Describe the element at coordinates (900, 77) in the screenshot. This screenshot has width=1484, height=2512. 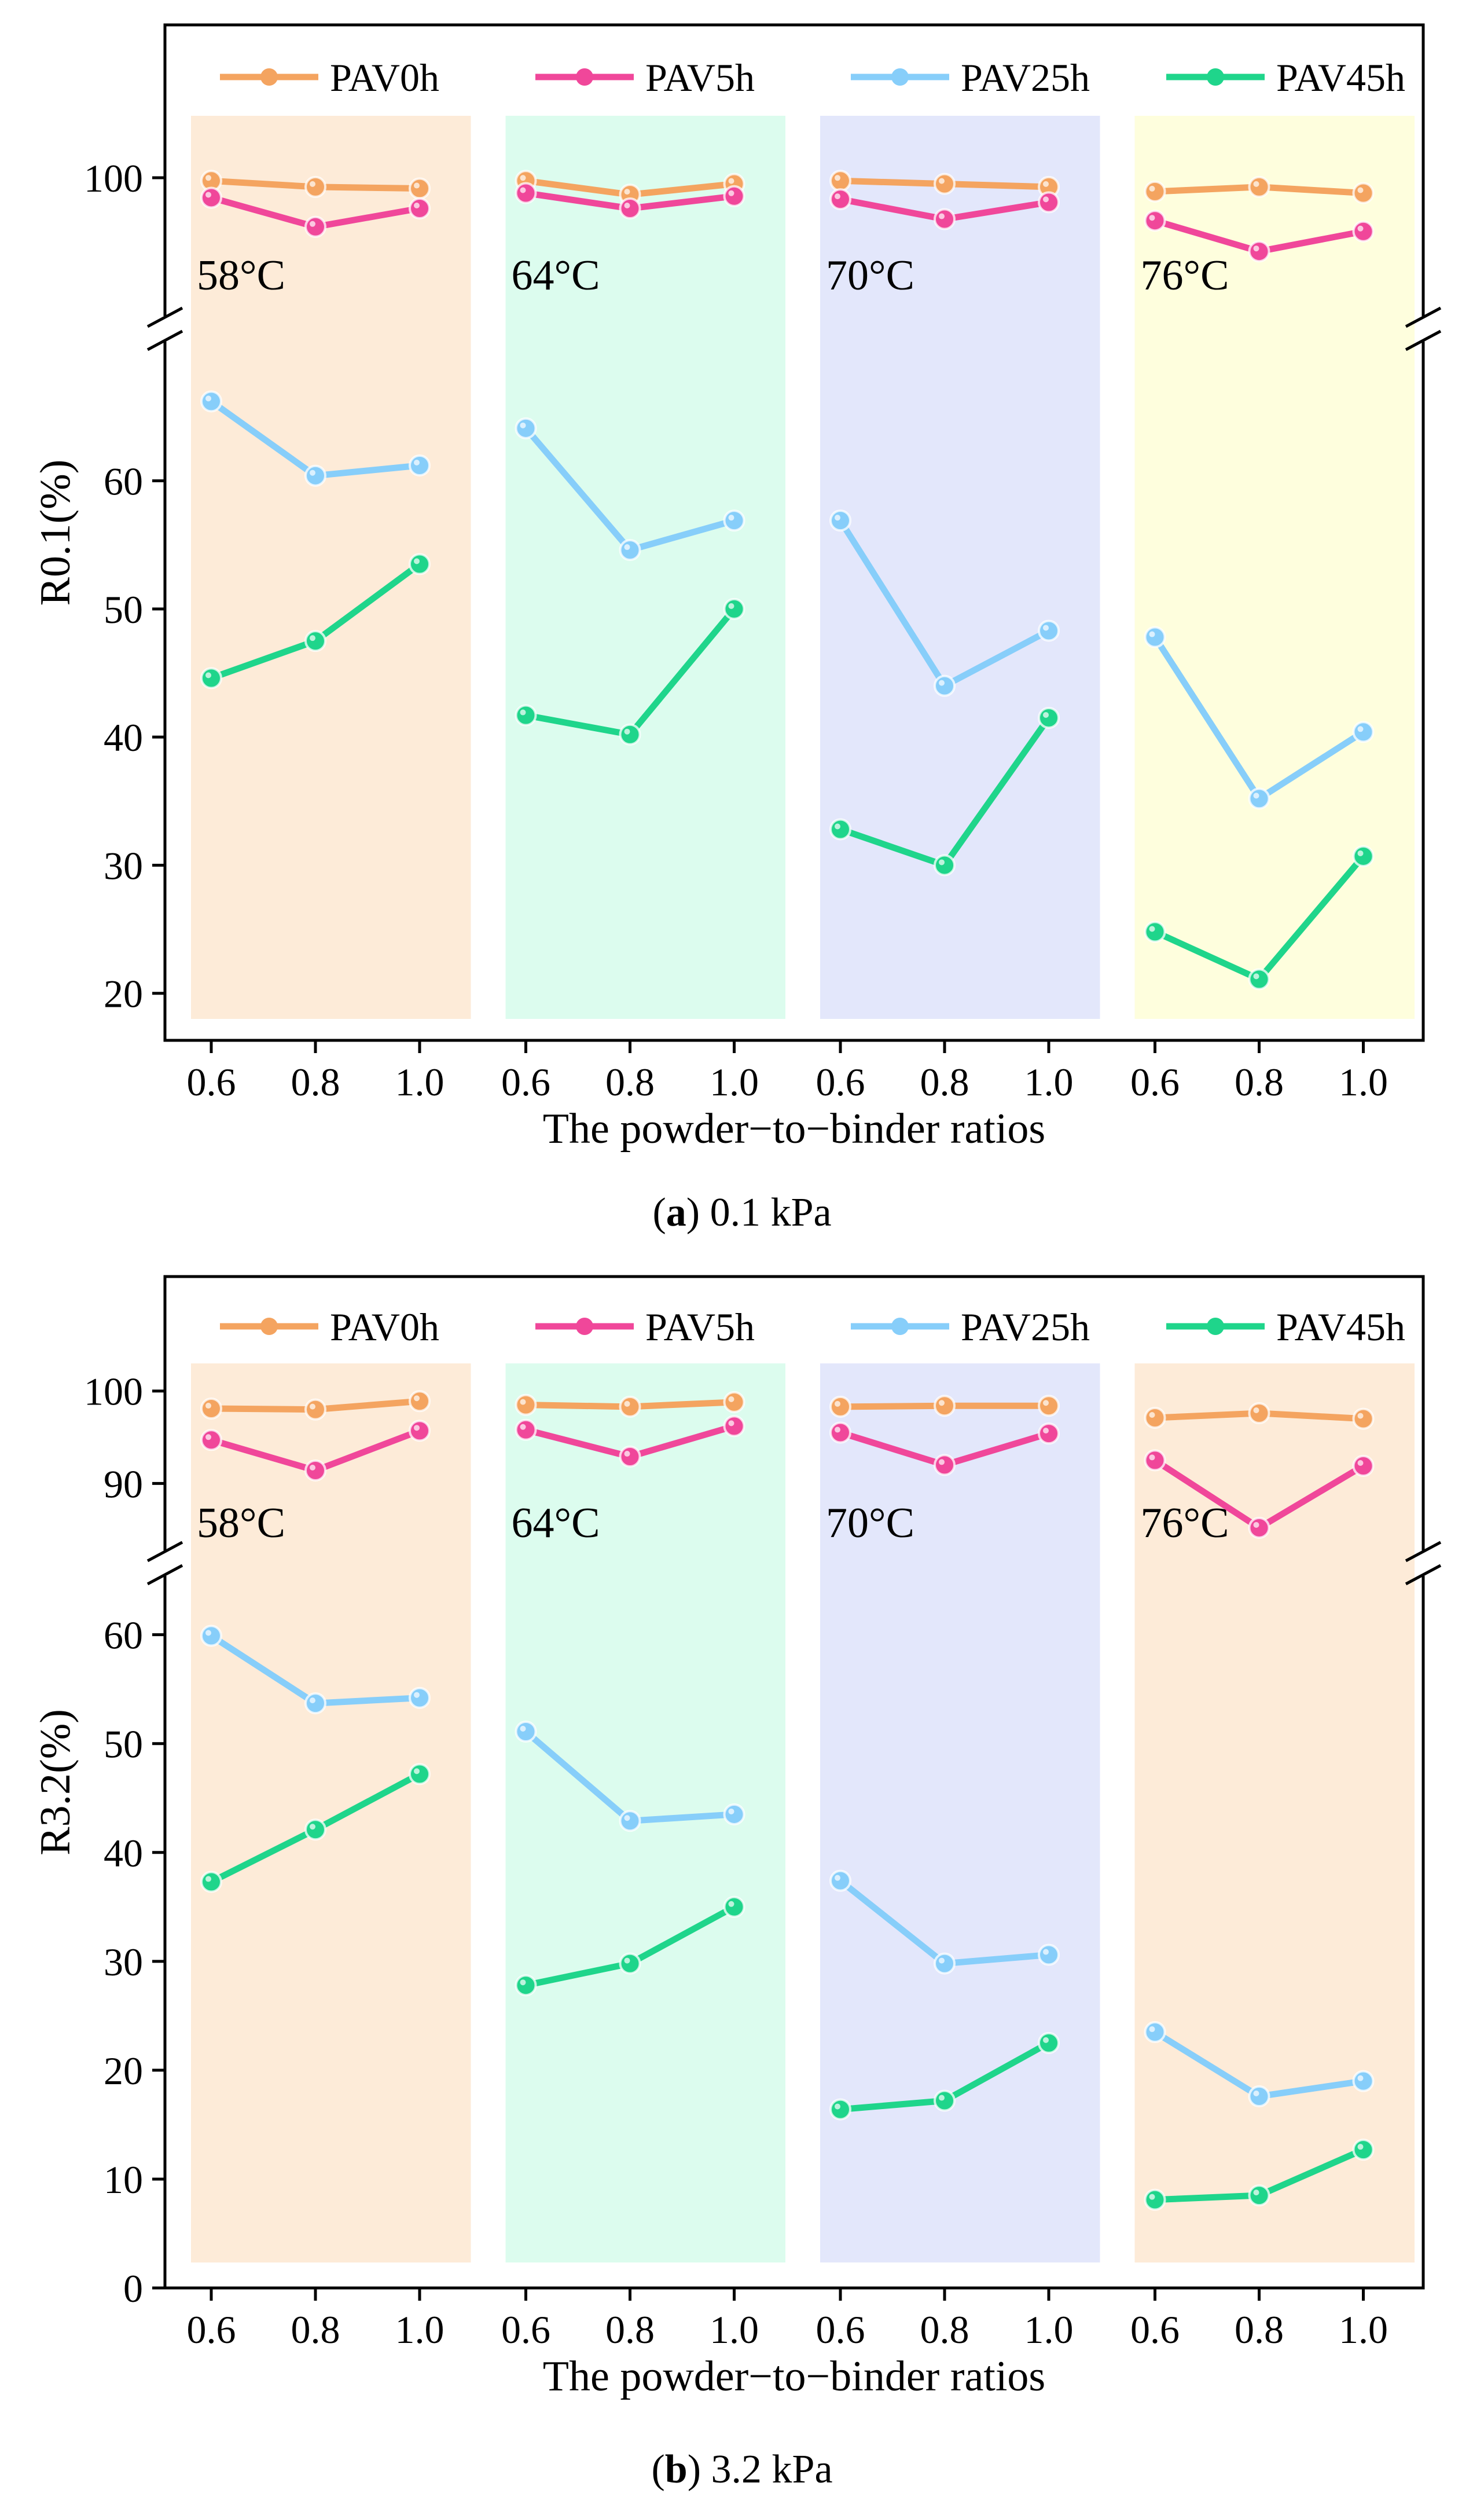
I see `legend-marker-pav25h` at that location.